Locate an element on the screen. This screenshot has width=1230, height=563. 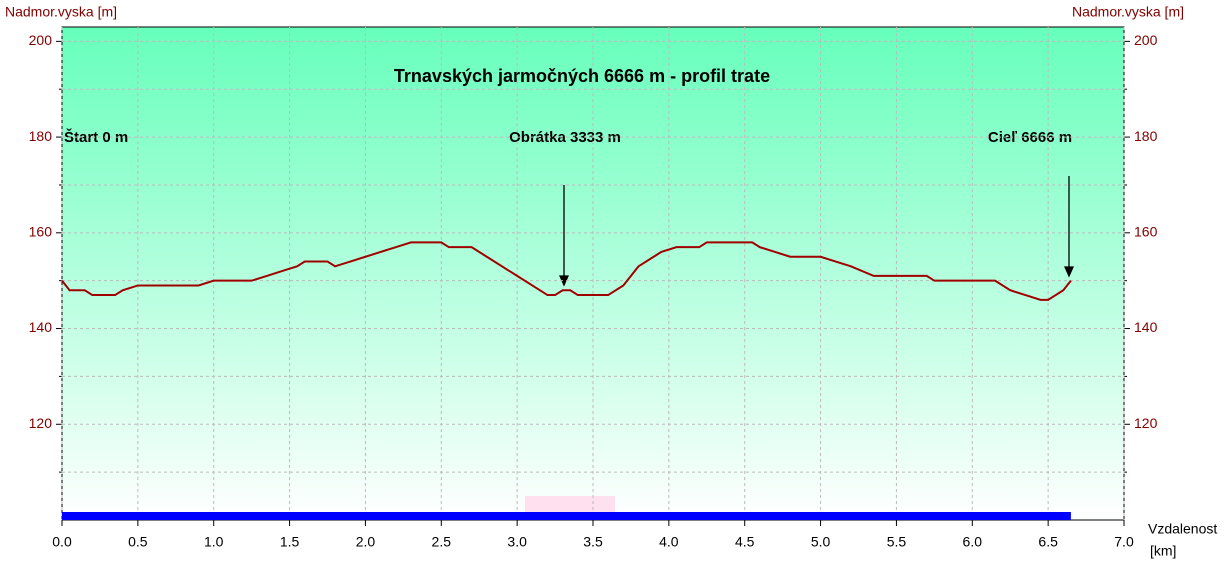
y2-axis-label: Nadmor.vyska [m] is located at coordinates (1128, 12).